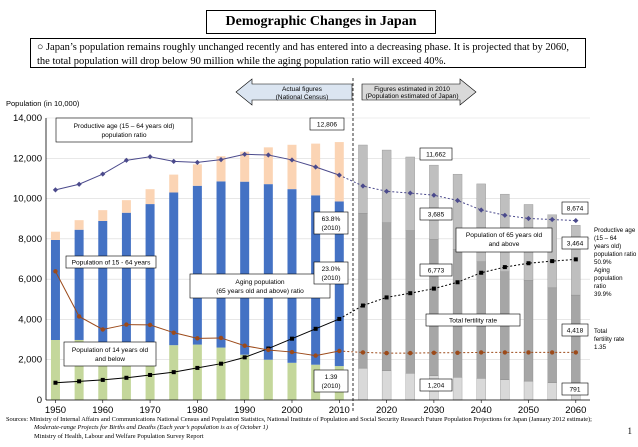  What do you see at coordinates (436, 385) in the screenshot?
I see `young-pop-2030-label: 1,204` at bounding box center [436, 385].